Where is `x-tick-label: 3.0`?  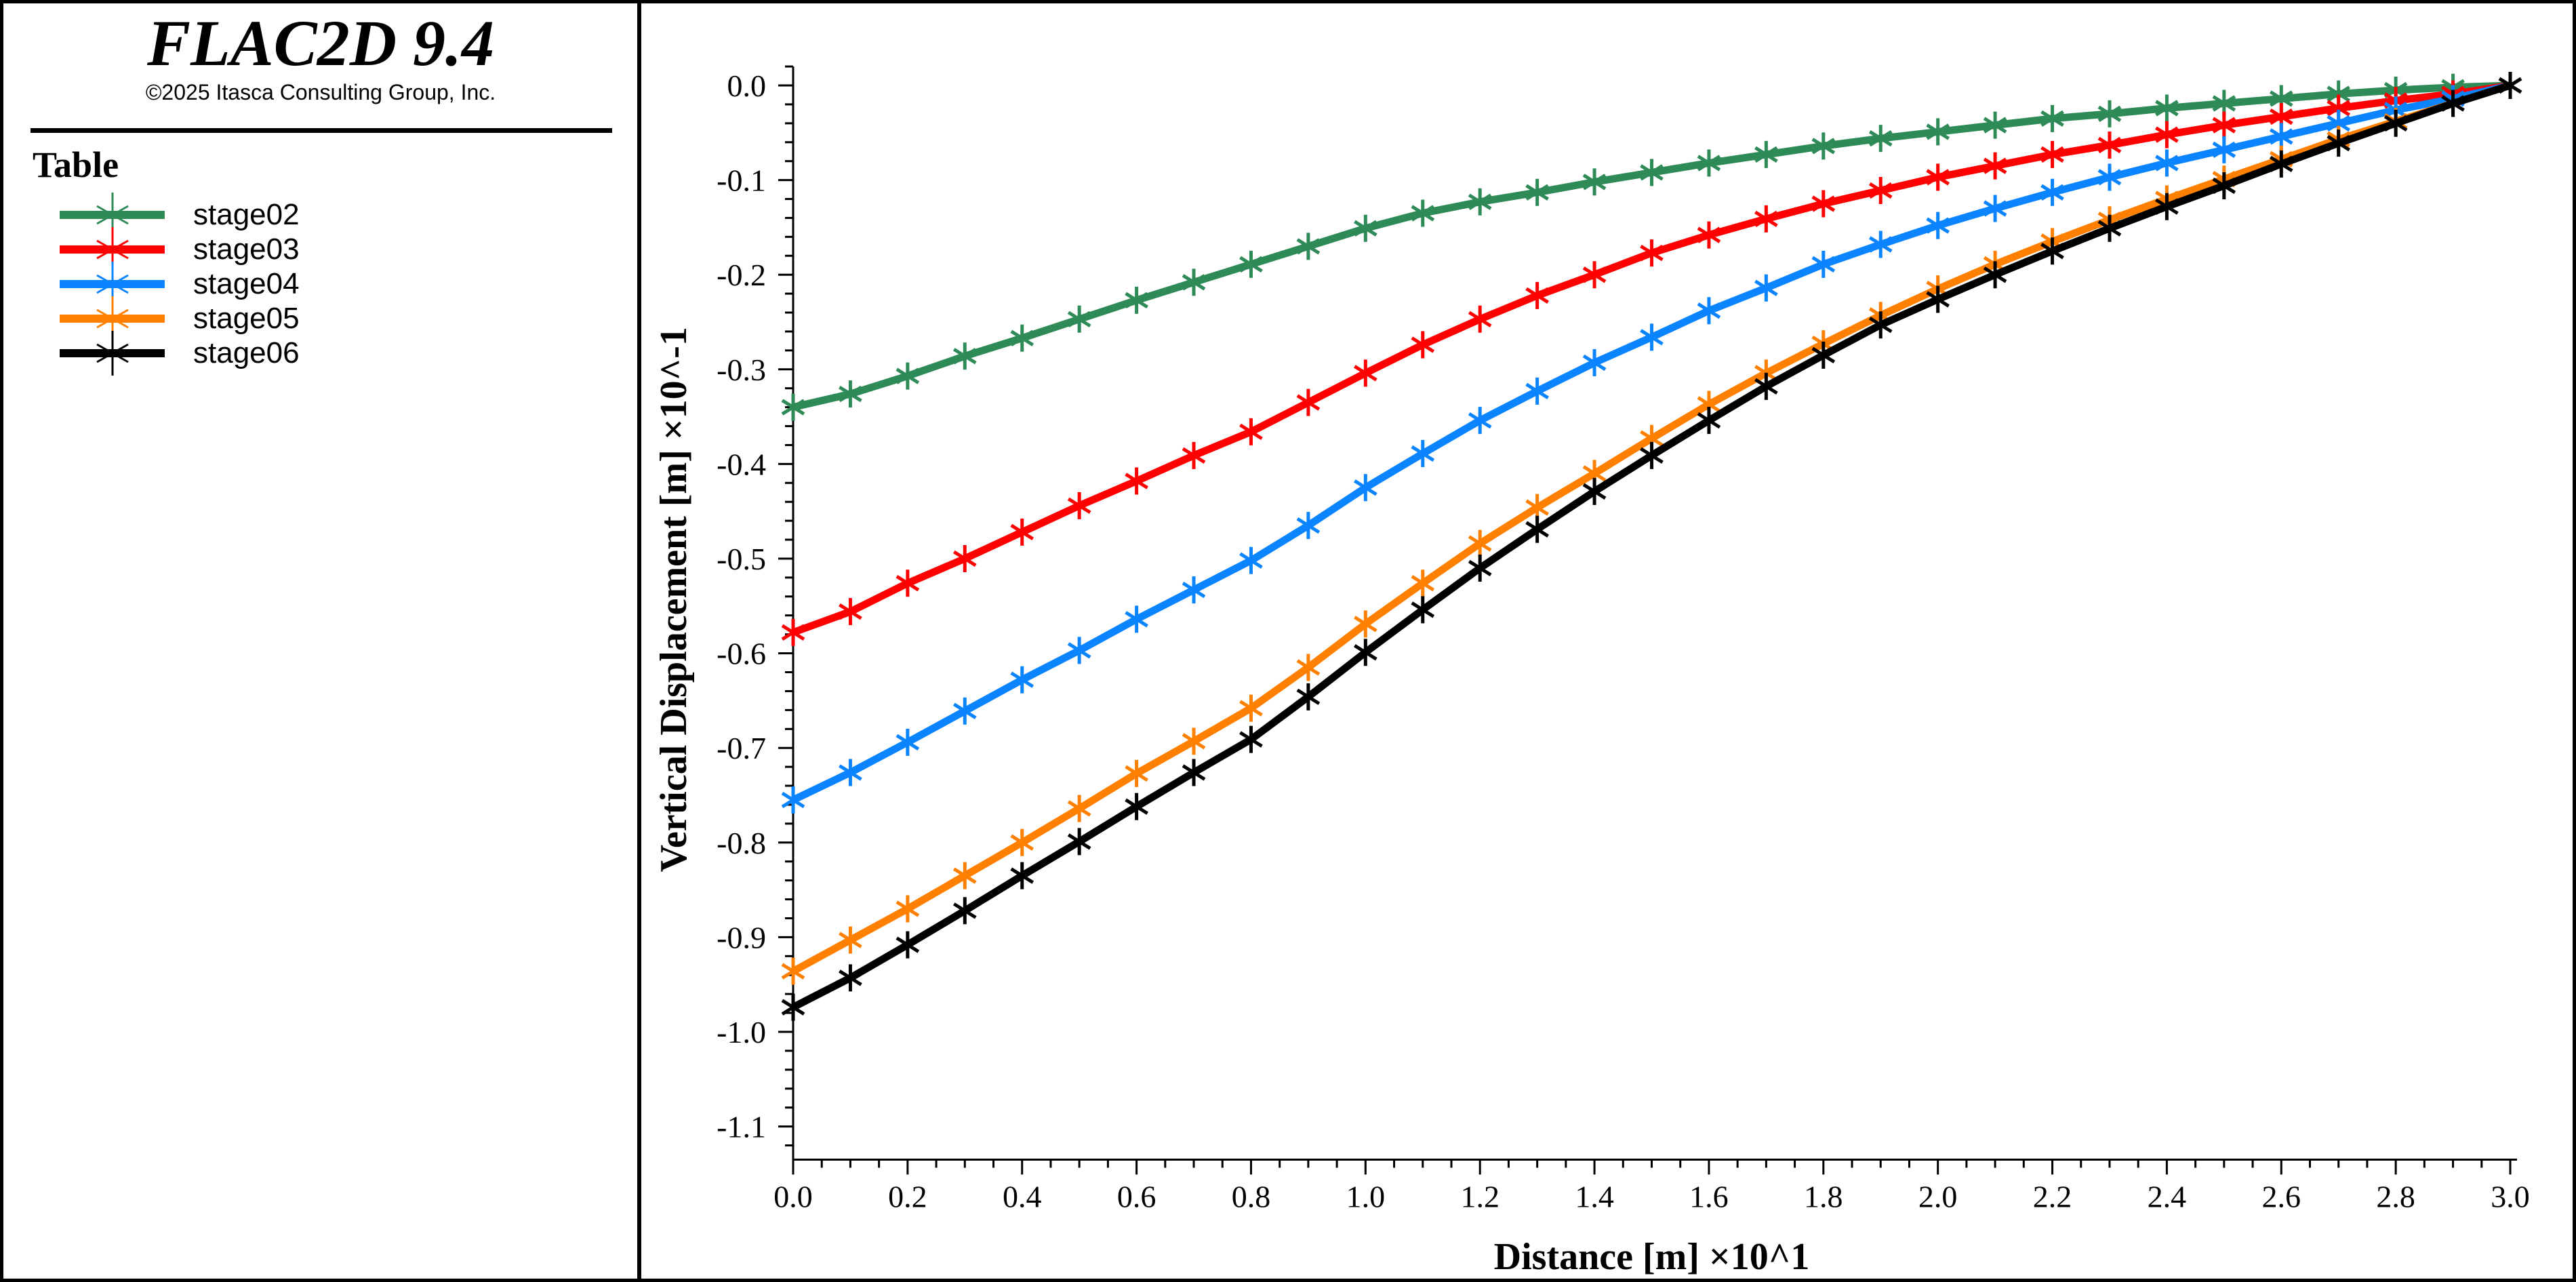
x-tick-label: 3.0 is located at coordinates (2510, 1196).